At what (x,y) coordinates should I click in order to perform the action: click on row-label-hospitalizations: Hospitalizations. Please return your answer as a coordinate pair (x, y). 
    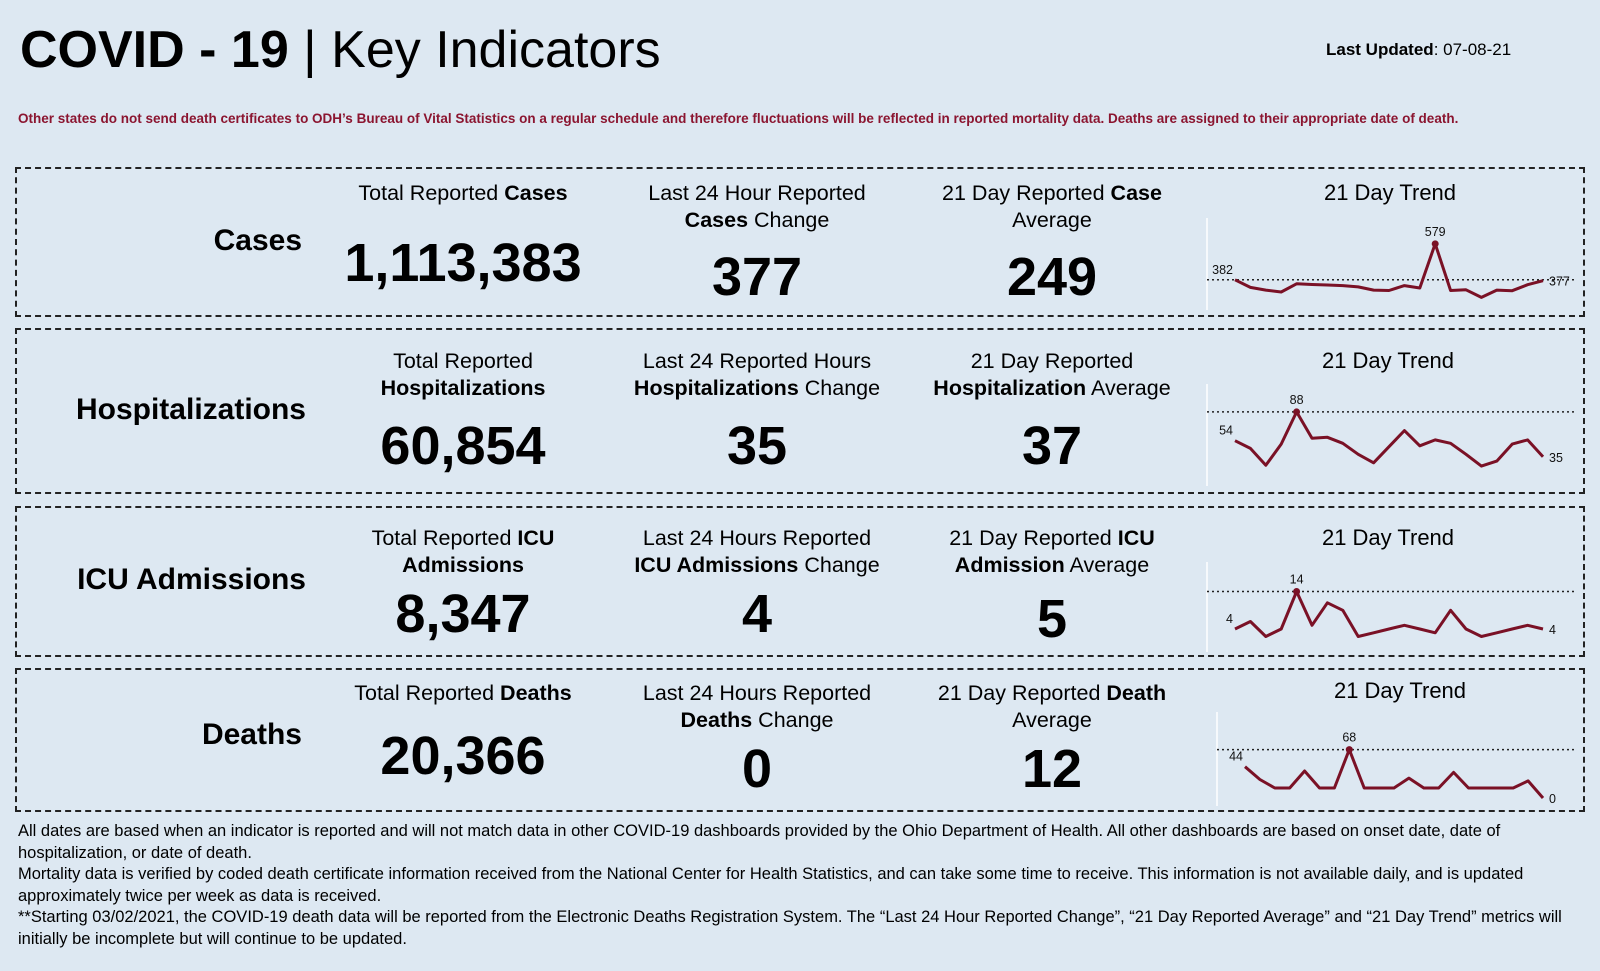
    Looking at the image, I should click on (190, 409).